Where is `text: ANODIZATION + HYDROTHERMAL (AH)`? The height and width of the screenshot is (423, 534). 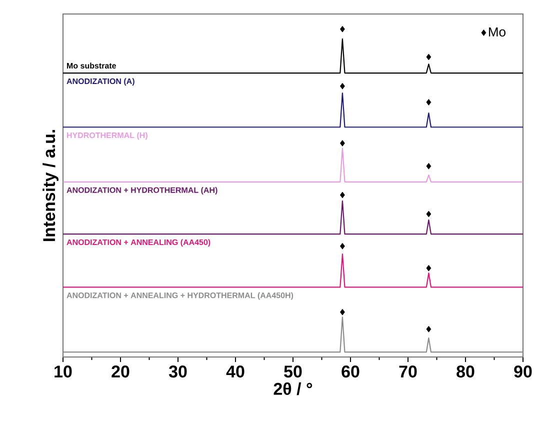 text: ANODIZATION + HYDROTHERMAL (AH) is located at coordinates (142, 190).